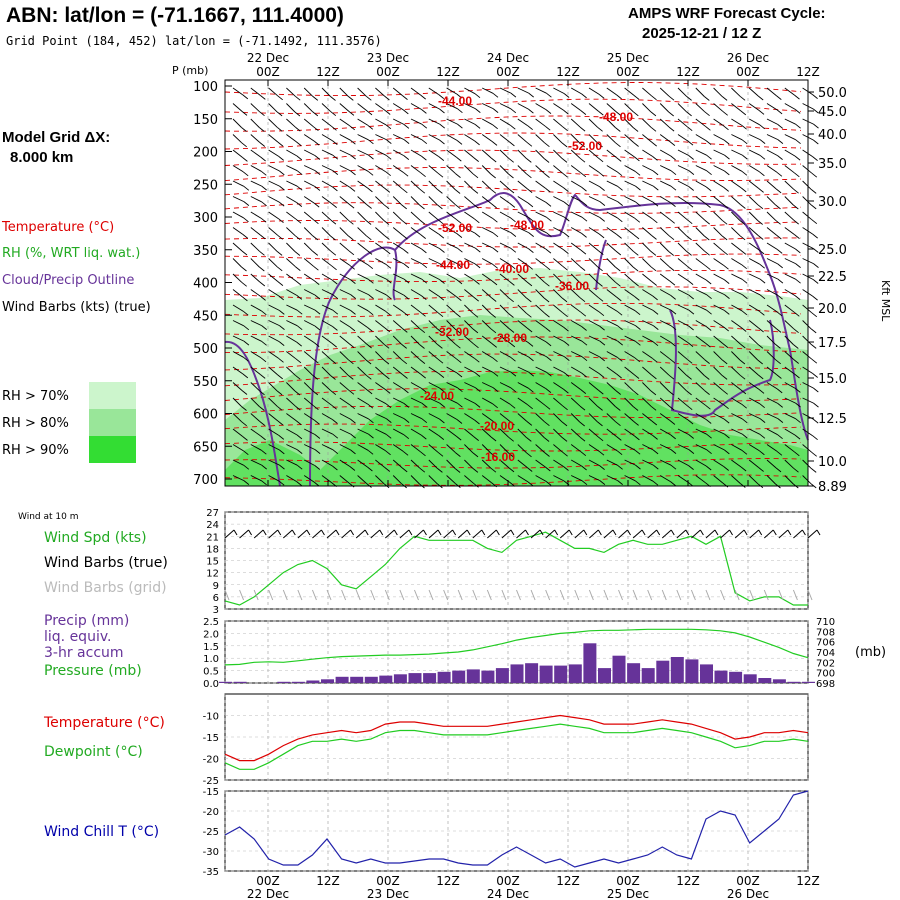  What do you see at coordinates (832, 487) in the screenshot?
I see `height-tick-label: 8.89` at bounding box center [832, 487].